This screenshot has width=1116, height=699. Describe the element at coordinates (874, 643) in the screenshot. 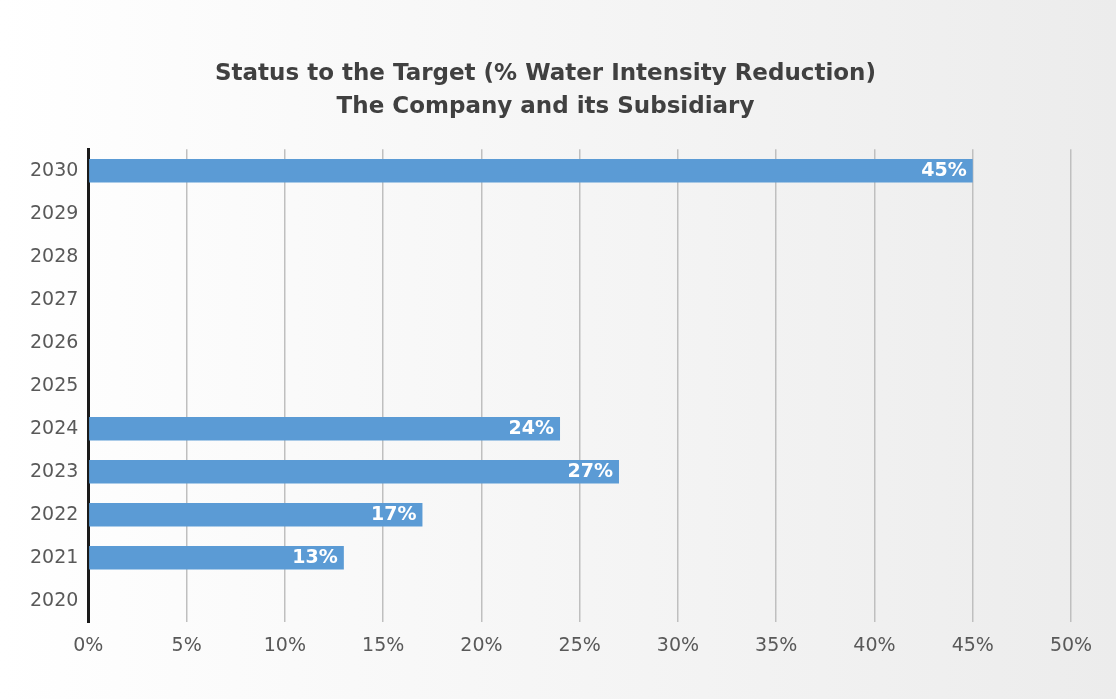

I see `x-tick-label: 40%` at that location.